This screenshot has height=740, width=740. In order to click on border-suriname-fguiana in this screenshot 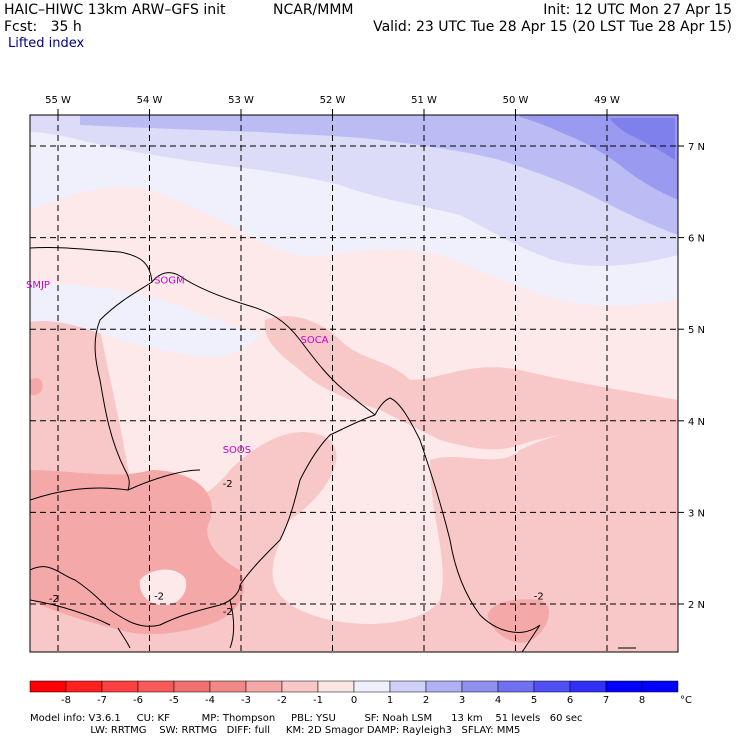, I will do `click(123, 386)`.